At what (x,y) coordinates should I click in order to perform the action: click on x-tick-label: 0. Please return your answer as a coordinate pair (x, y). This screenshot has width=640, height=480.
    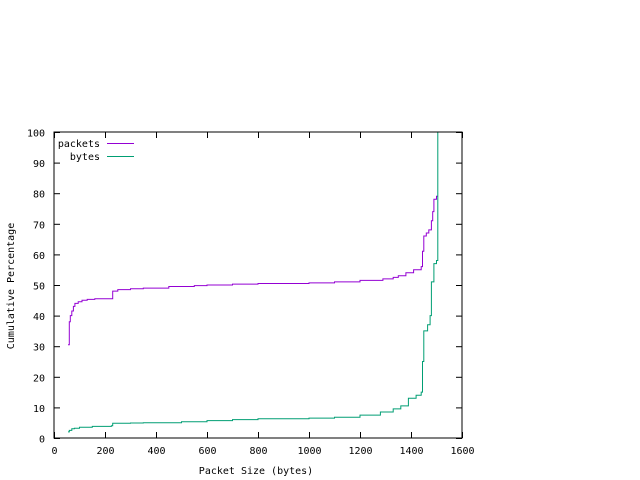
    Looking at the image, I should click on (54, 451).